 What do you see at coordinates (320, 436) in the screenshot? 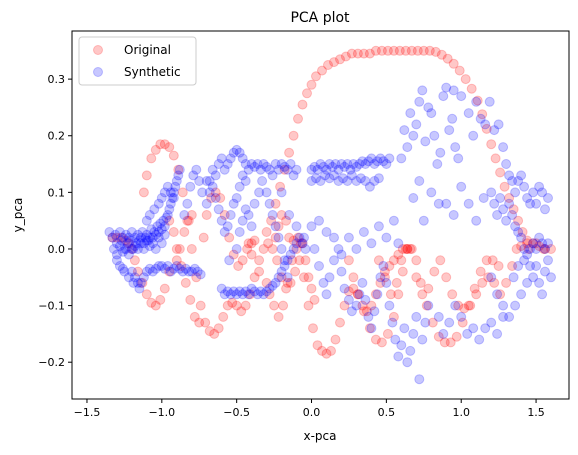
I see `x-axis-label: x-pca` at bounding box center [320, 436].